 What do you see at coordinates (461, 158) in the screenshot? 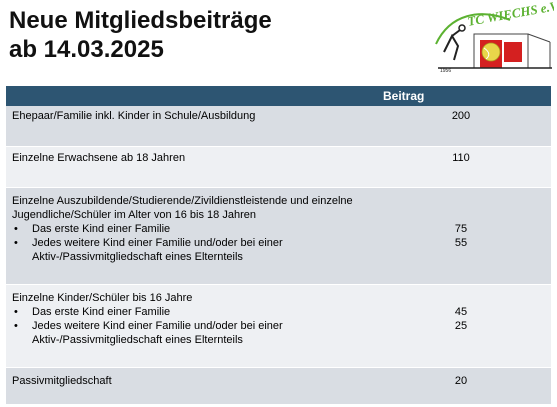
I see `row-value: 110` at bounding box center [461, 158].